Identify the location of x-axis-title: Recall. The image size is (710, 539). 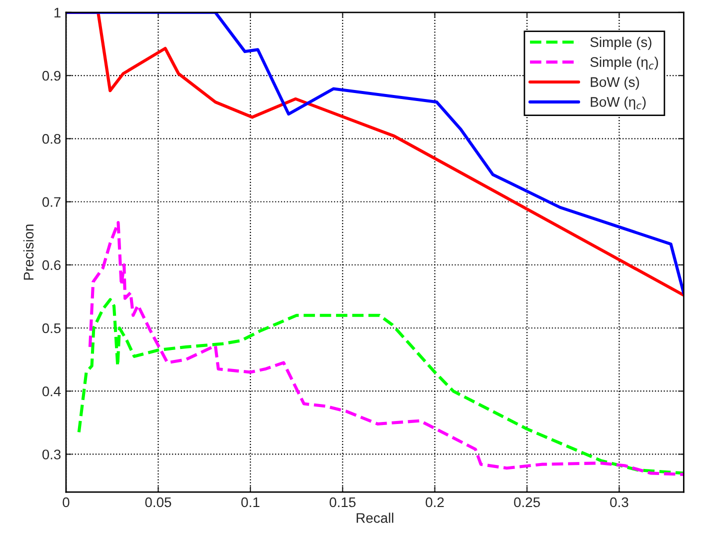
(375, 517).